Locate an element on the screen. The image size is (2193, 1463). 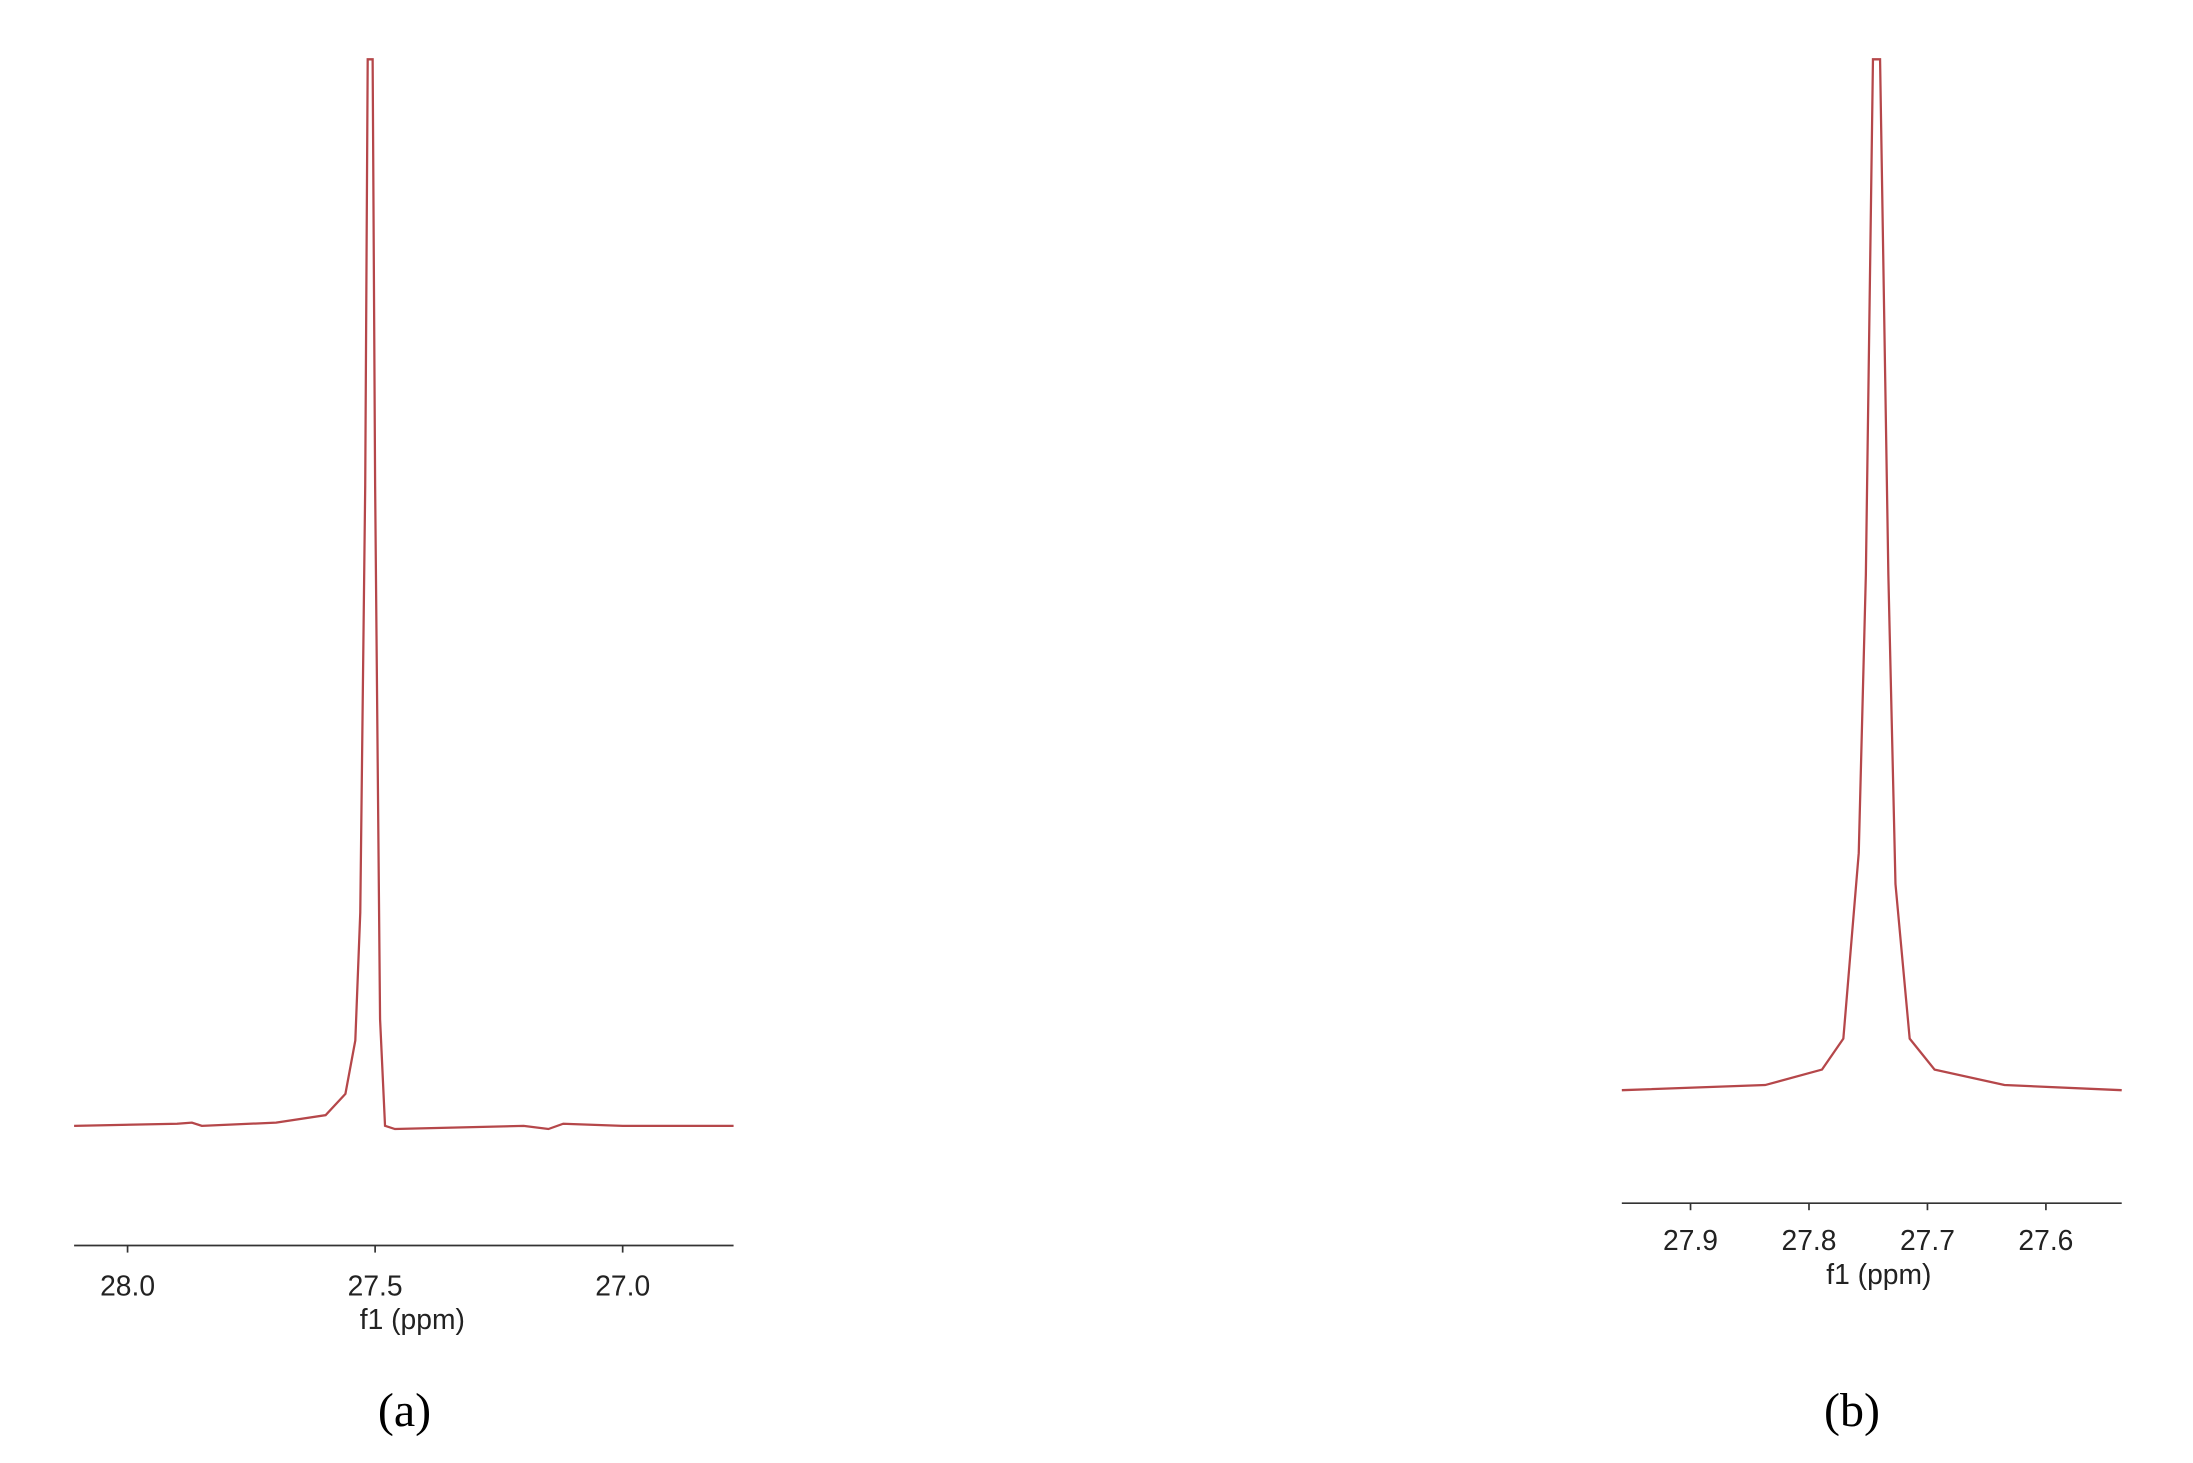
panel-caption: (b) is located at coordinates (1852, 1410).